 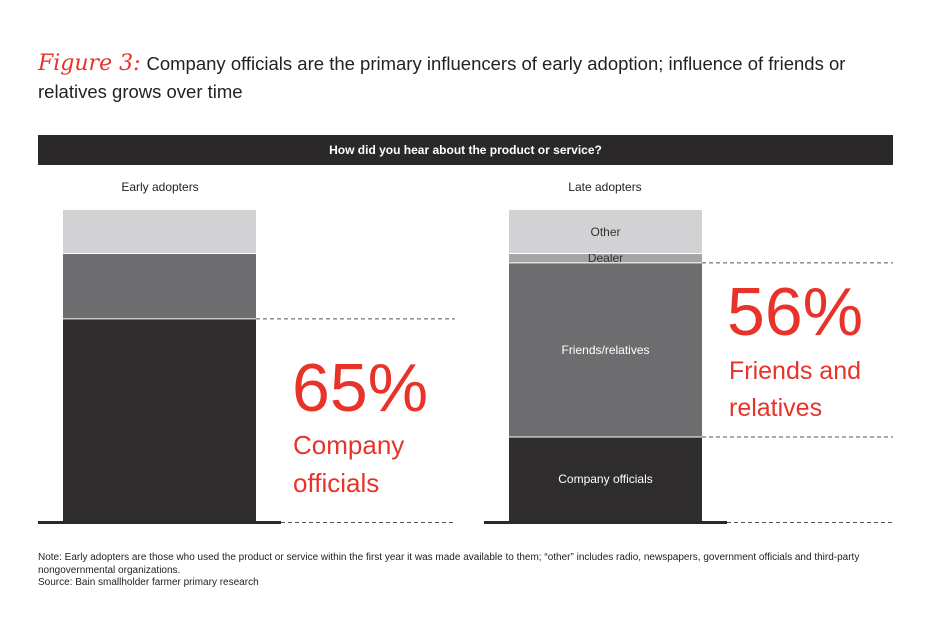 I want to click on late-adopters-segment-label-friends-relatives: Friends/relatives, so click(x=605, y=350).